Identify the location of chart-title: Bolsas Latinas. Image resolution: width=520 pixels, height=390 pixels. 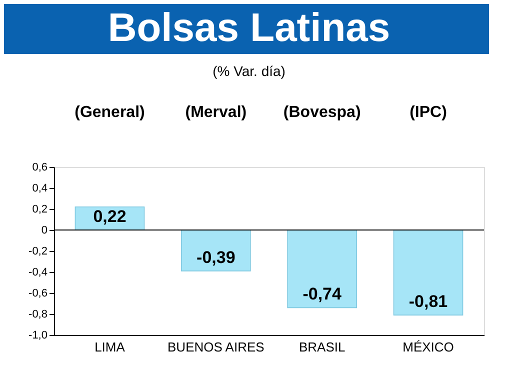
(249, 28).